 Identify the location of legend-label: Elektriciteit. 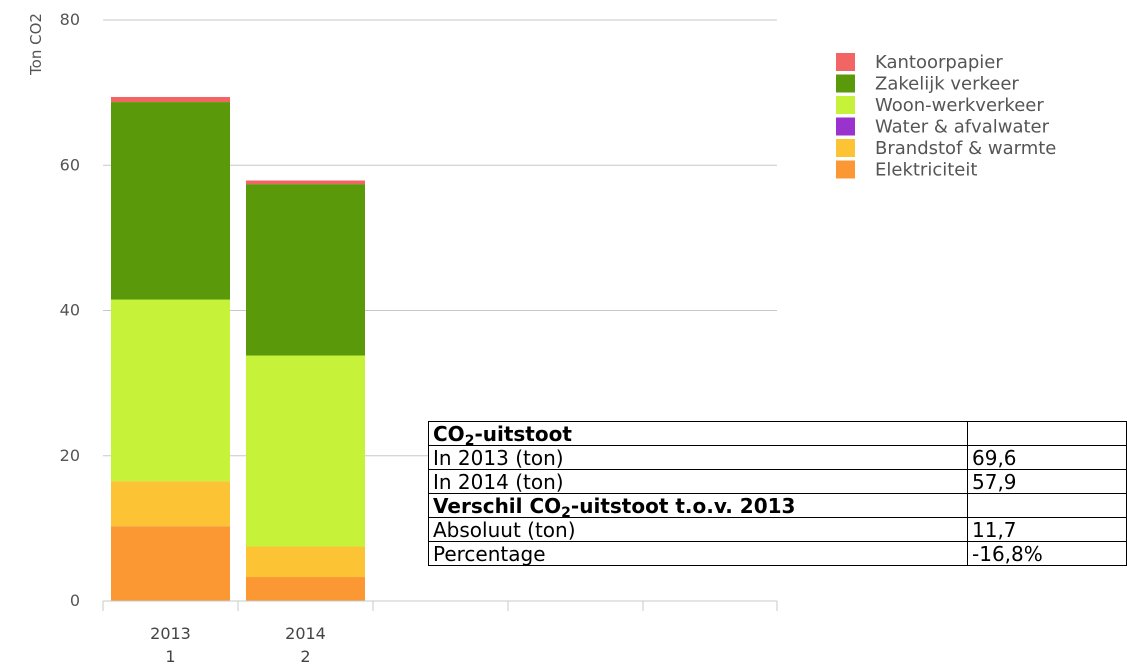
(926, 170).